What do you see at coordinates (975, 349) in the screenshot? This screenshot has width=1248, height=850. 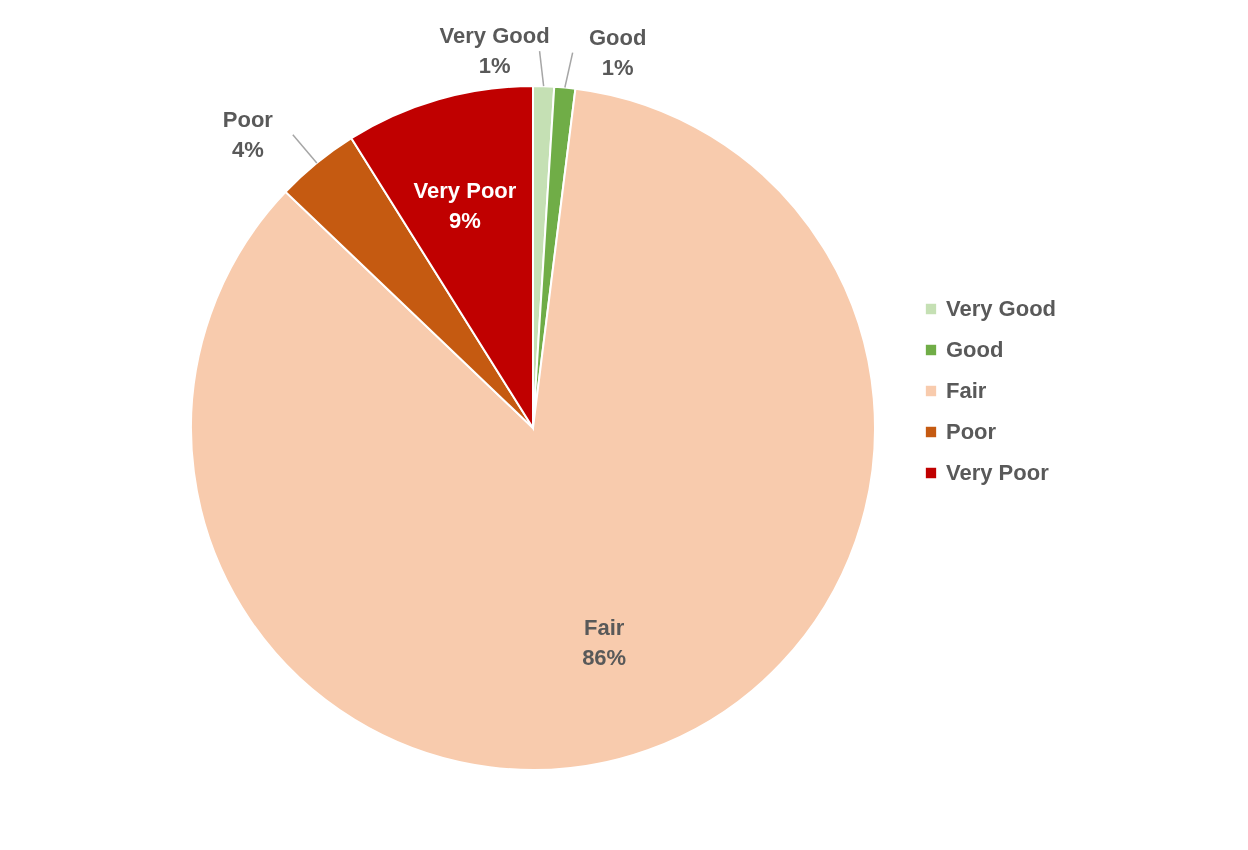 I see `legend-label: Good` at bounding box center [975, 349].